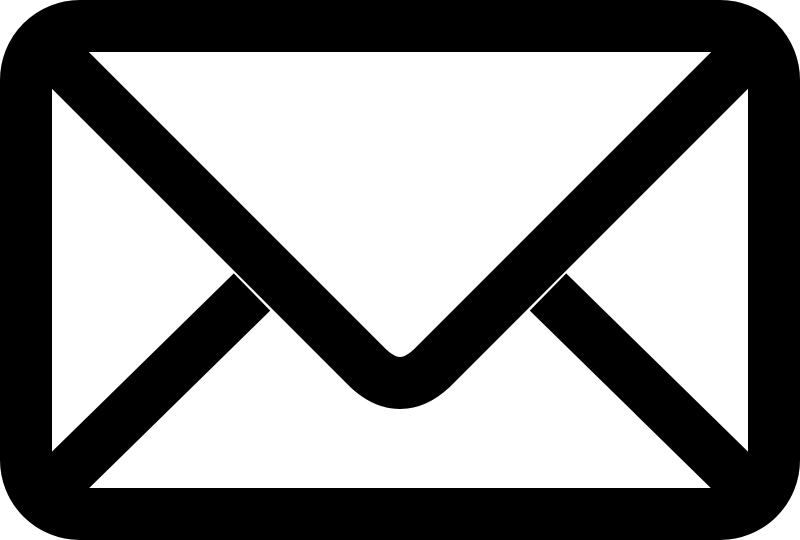 This screenshot has height=540, width=800. What do you see at coordinates (650, 392) in the screenshot?
I see `envelope-fold-right` at bounding box center [650, 392].